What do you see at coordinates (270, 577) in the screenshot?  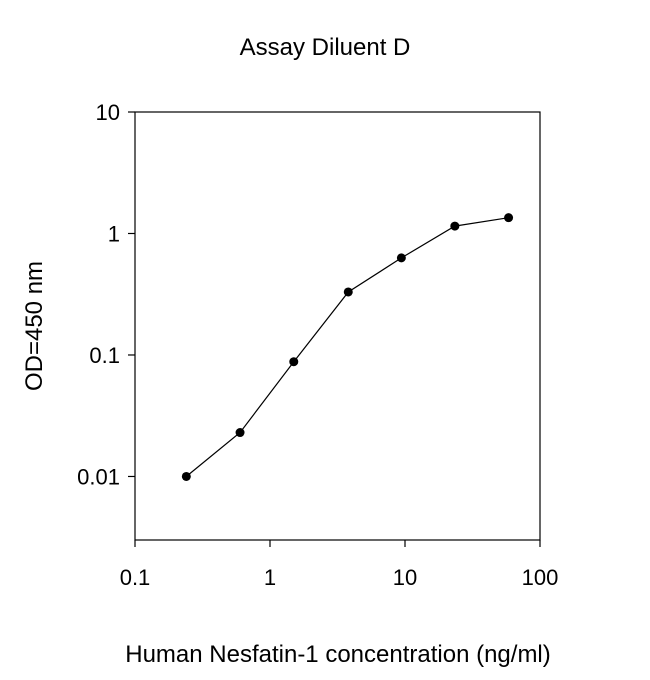 I see `x-tick-label: 1` at bounding box center [270, 577].